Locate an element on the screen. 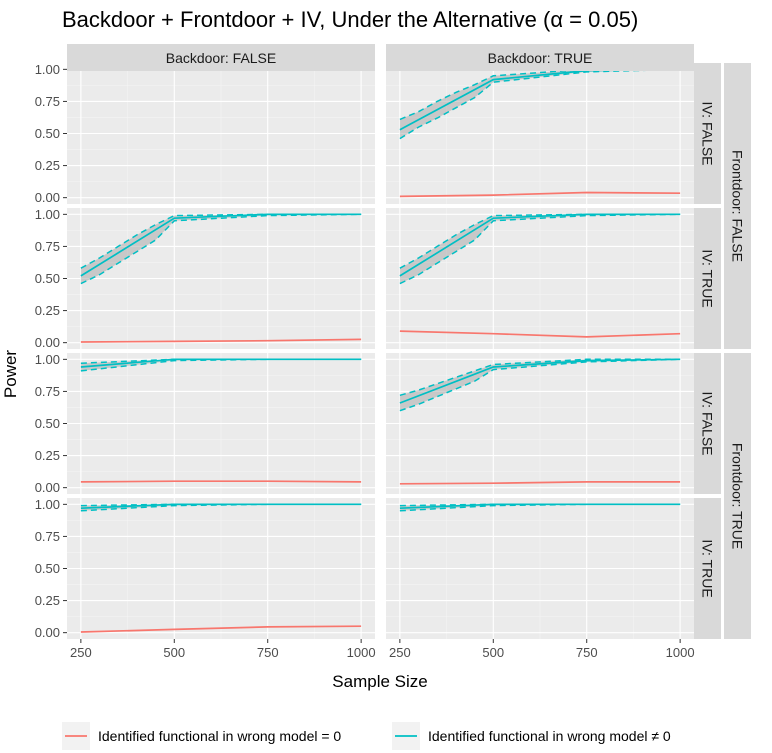  column-strip-label: Backdoor: TRUE is located at coordinates (540, 58).